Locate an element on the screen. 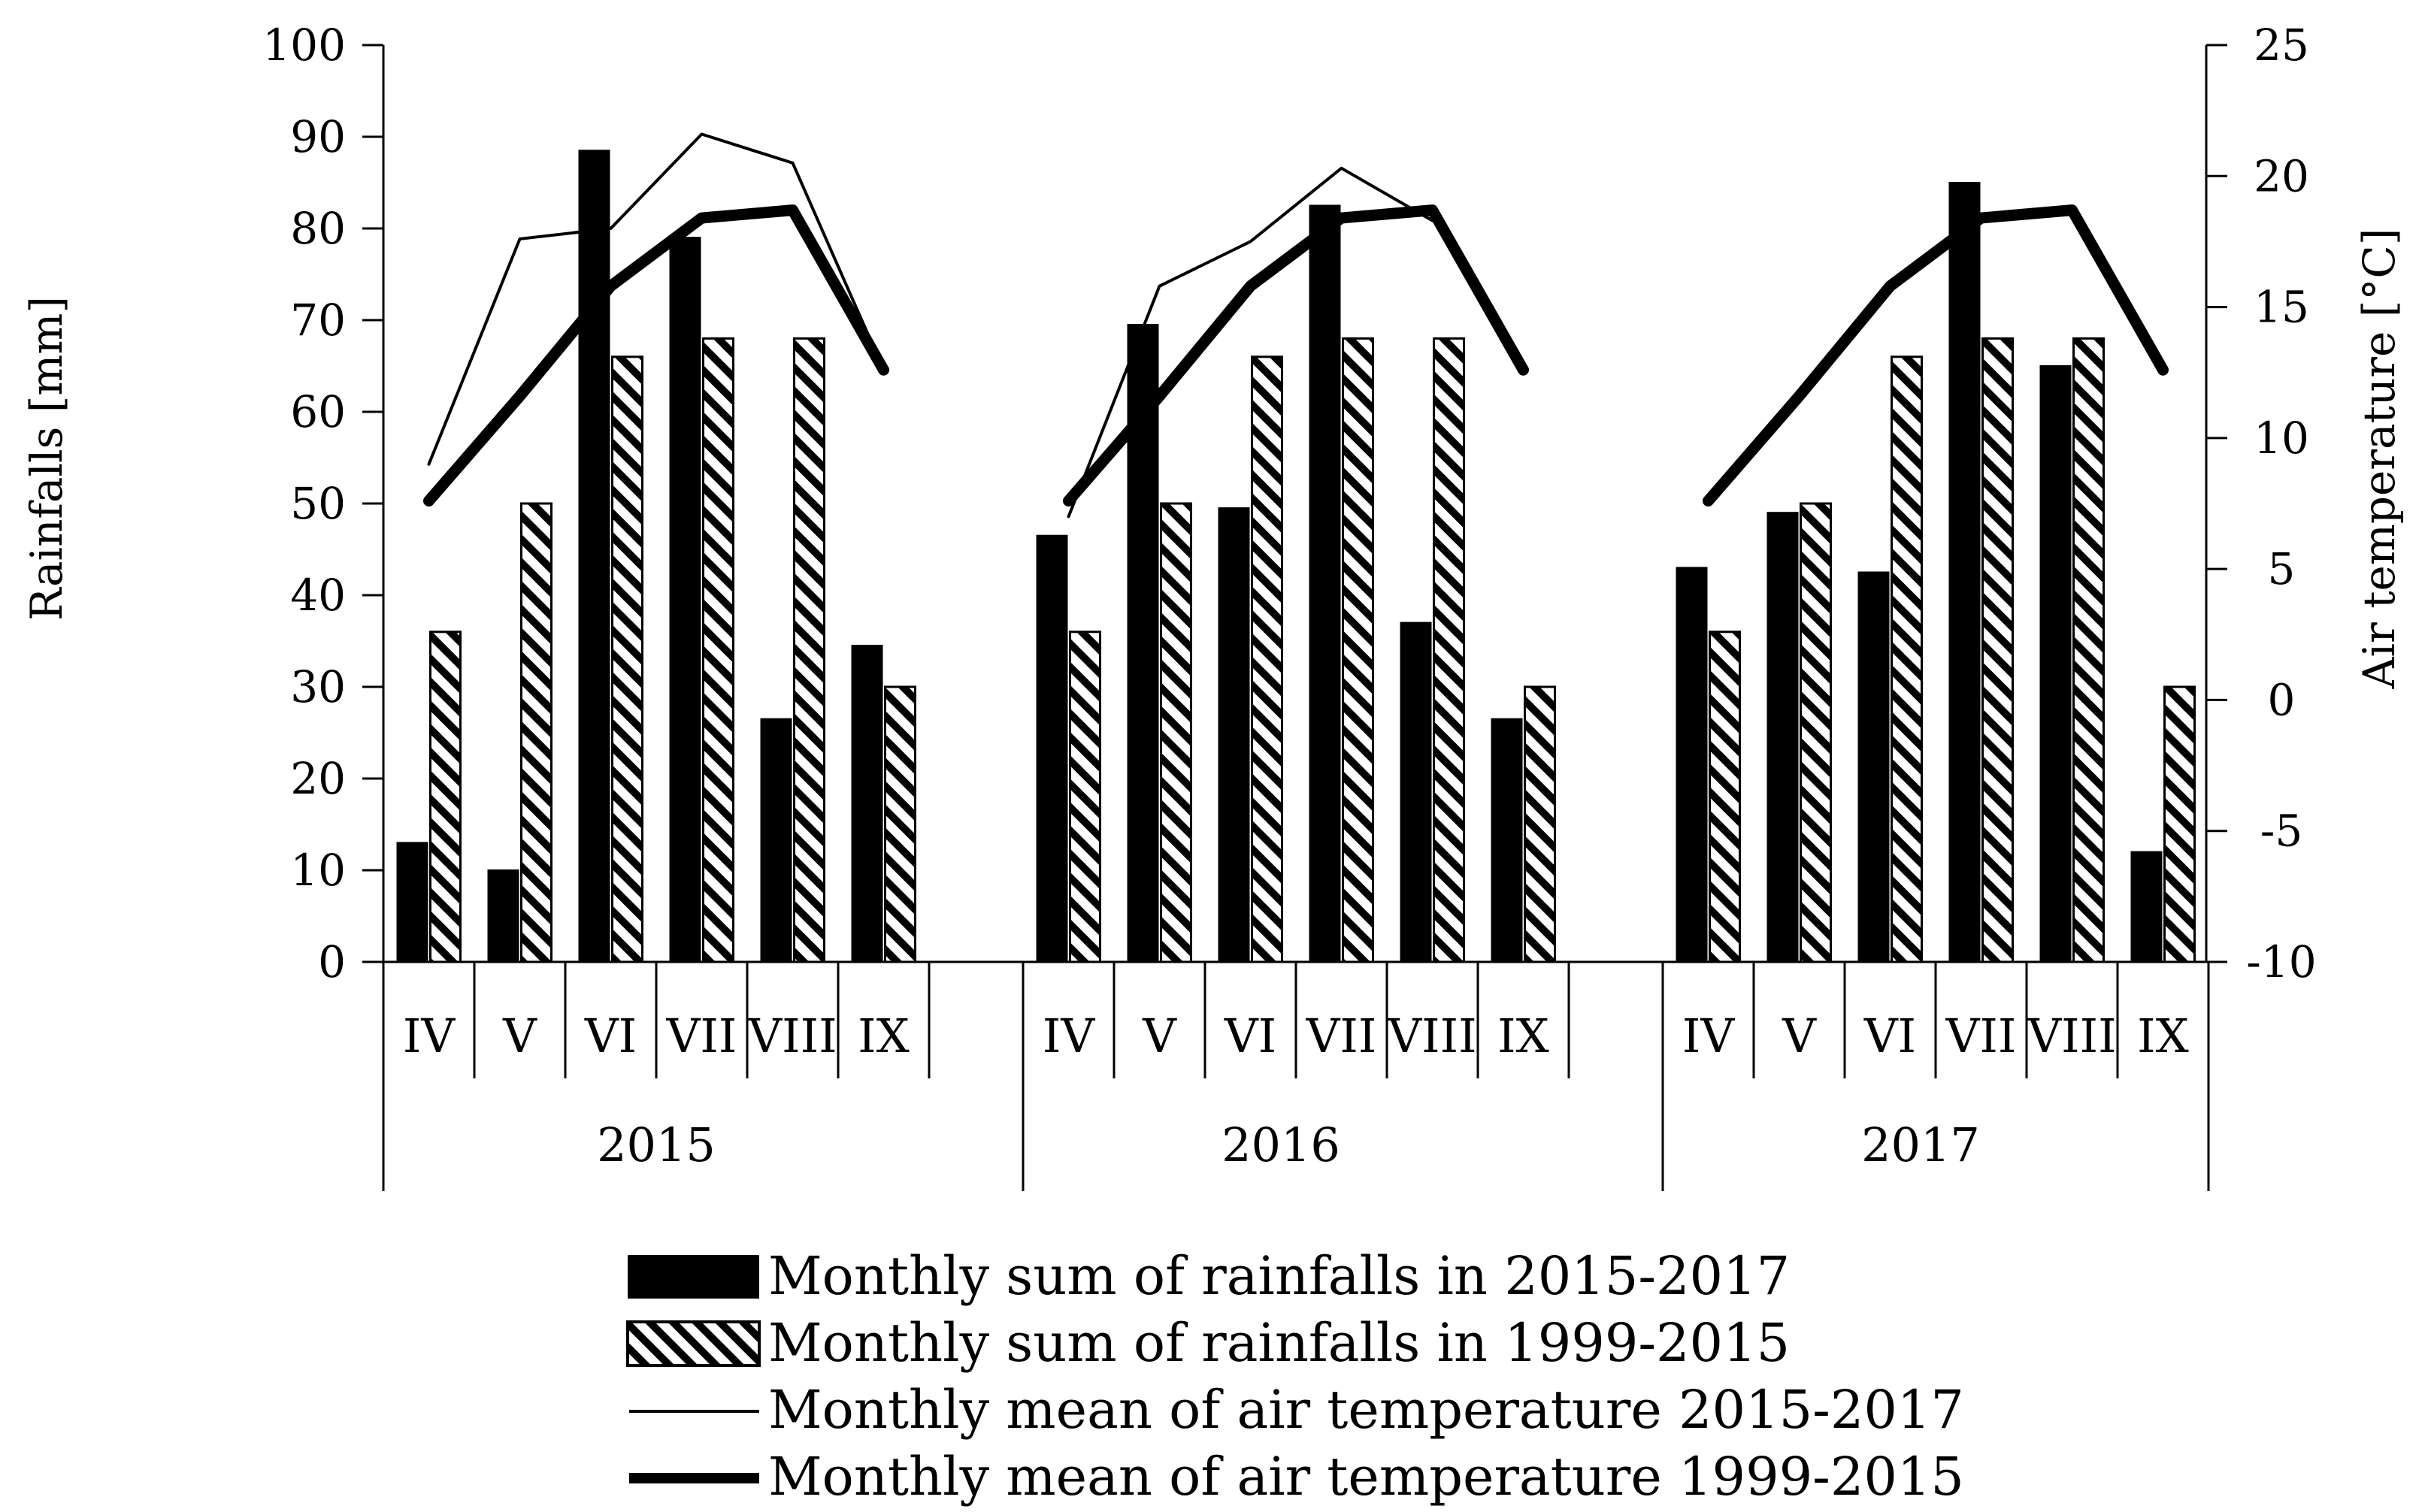 The height and width of the screenshot is (1512, 2434). y-left-tick-label: 20 is located at coordinates (318, 778).